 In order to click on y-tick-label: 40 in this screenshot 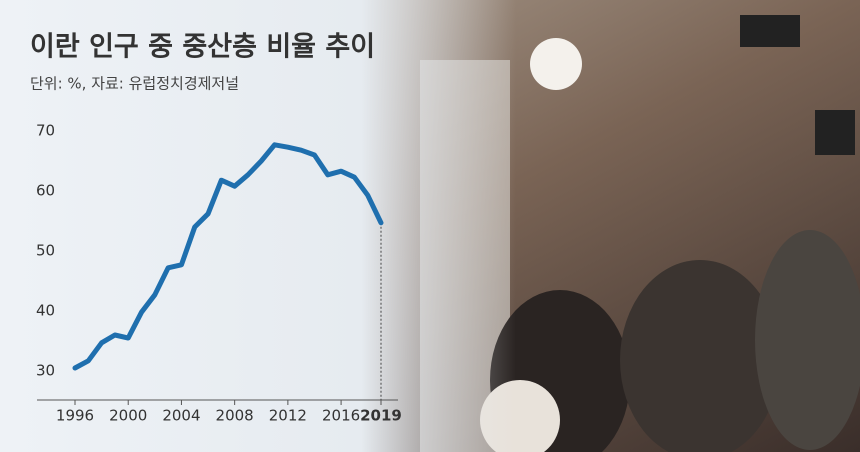, I will do `click(45, 311)`.